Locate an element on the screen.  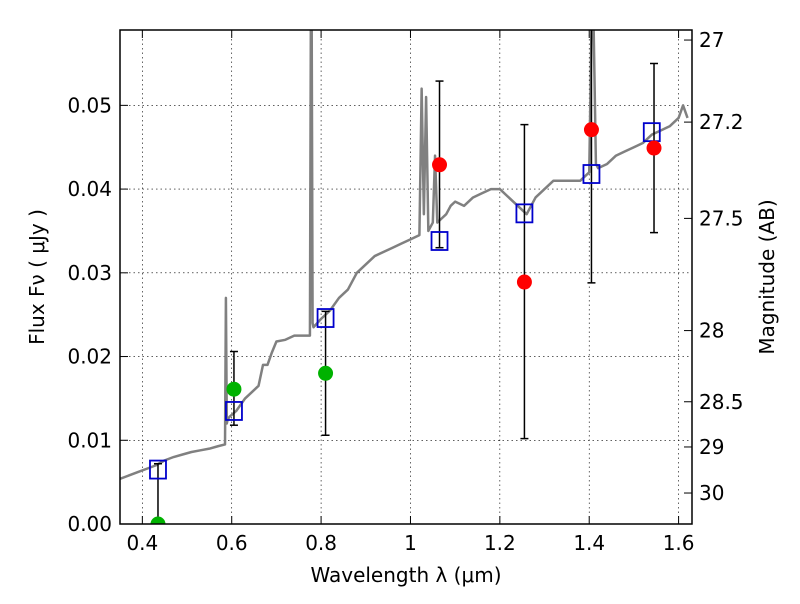
y-tick-label: 0.00 is located at coordinates (89, 524).